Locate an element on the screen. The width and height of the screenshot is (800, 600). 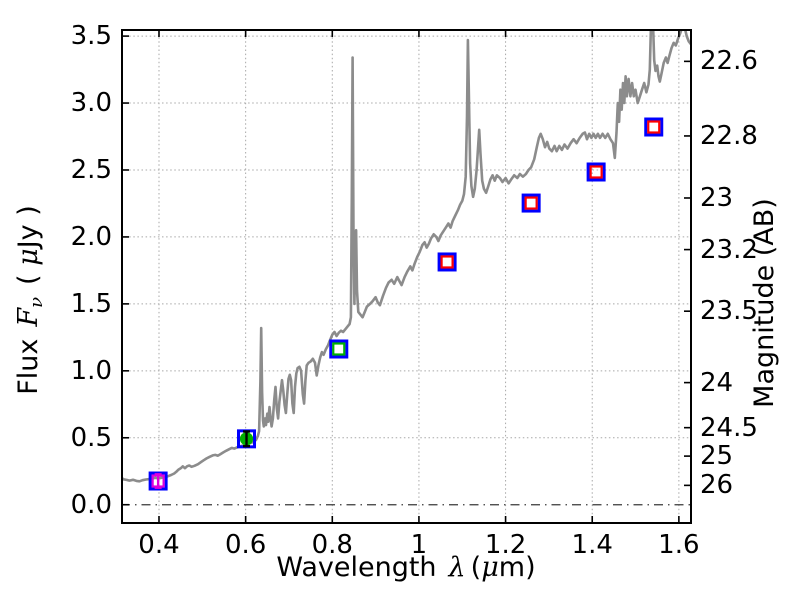
x-unit-open: ( is located at coordinates (476, 567).